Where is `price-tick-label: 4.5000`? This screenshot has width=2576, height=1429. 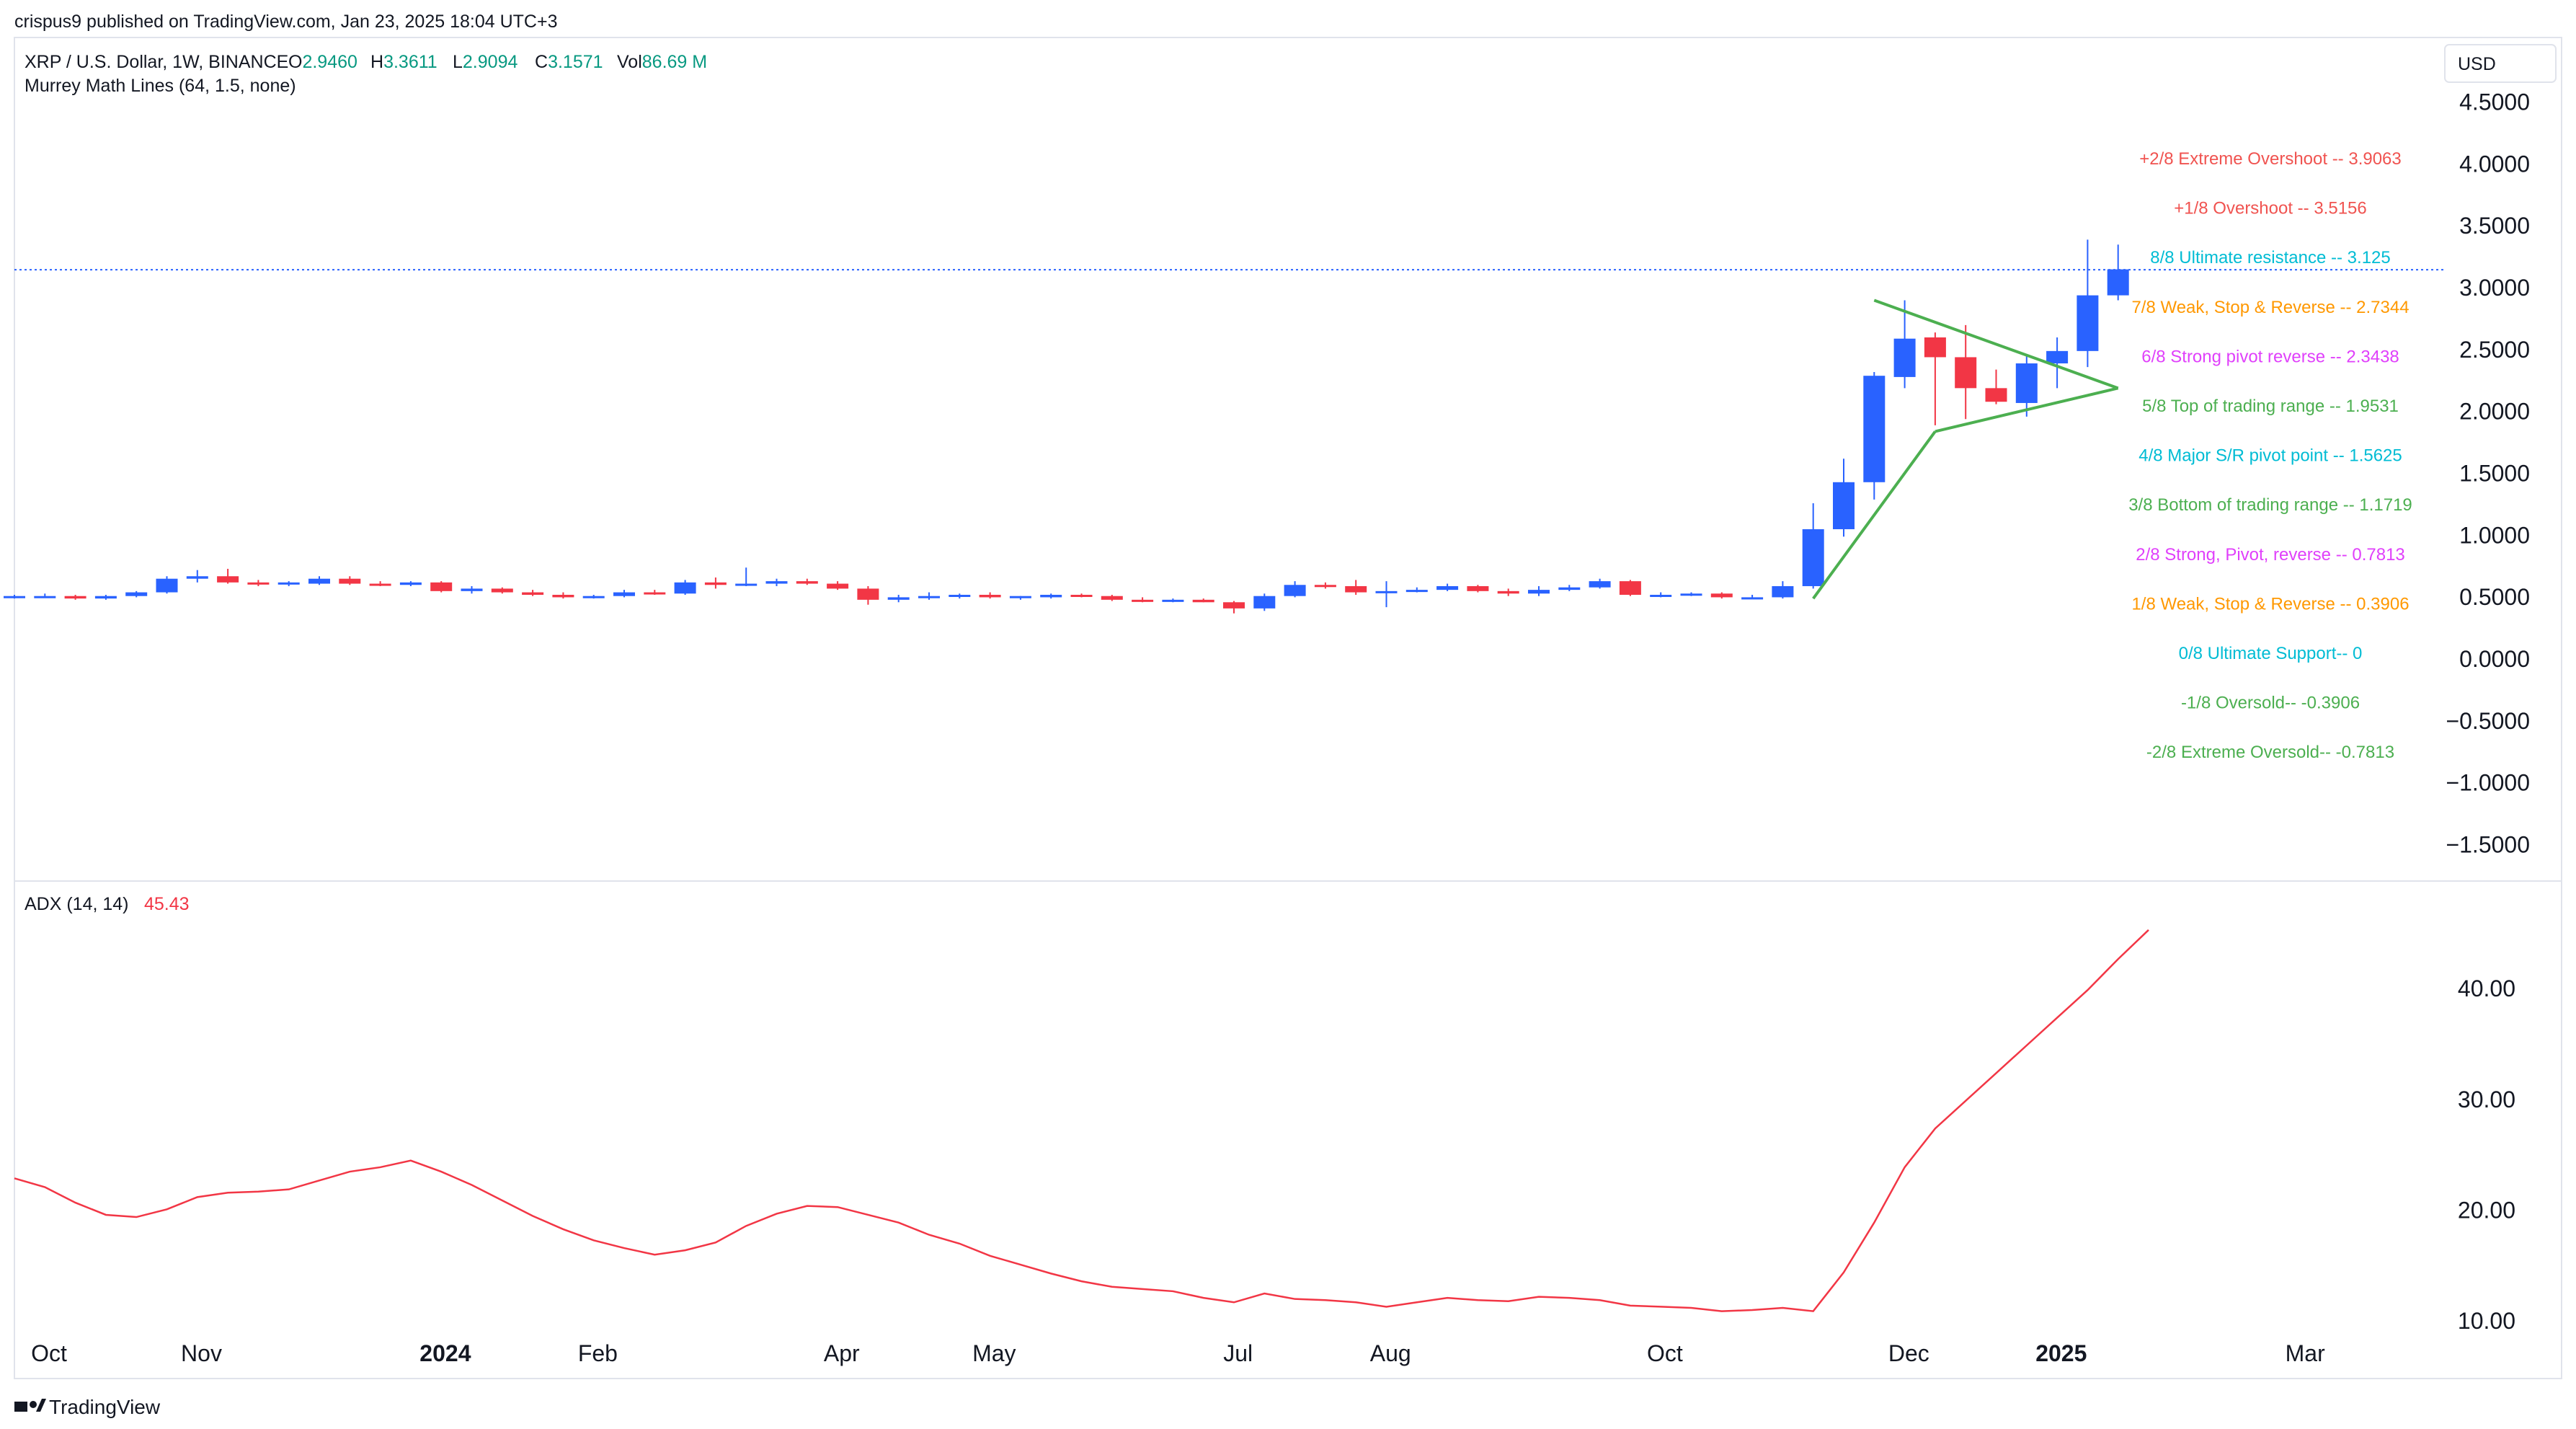 price-tick-label: 4.5000 is located at coordinates (2494, 102).